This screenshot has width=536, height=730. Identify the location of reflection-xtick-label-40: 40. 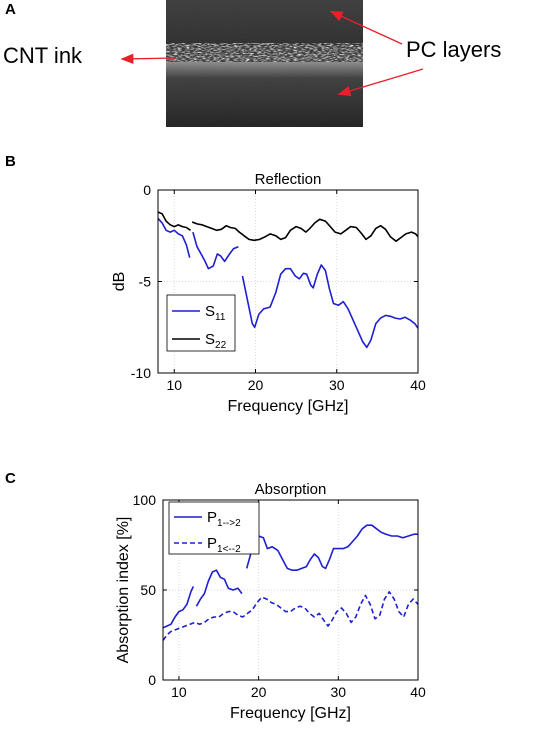
(418, 385).